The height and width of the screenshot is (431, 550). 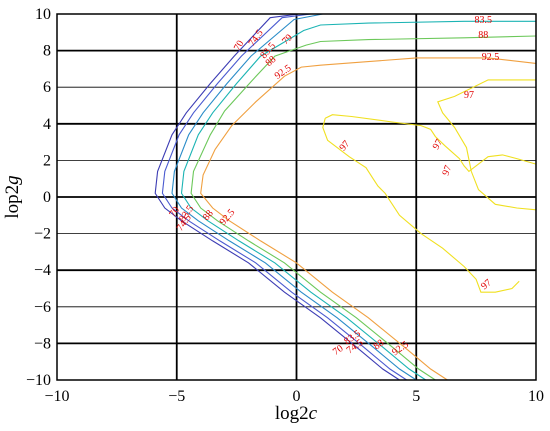 What do you see at coordinates (491, 57) in the screenshot?
I see `contour-label: 92.5` at bounding box center [491, 57].